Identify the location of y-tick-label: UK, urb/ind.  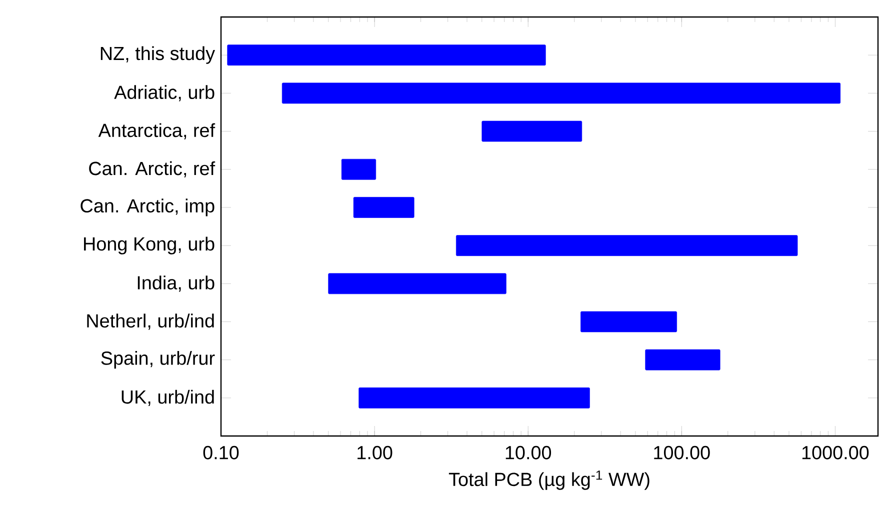
(168, 398).